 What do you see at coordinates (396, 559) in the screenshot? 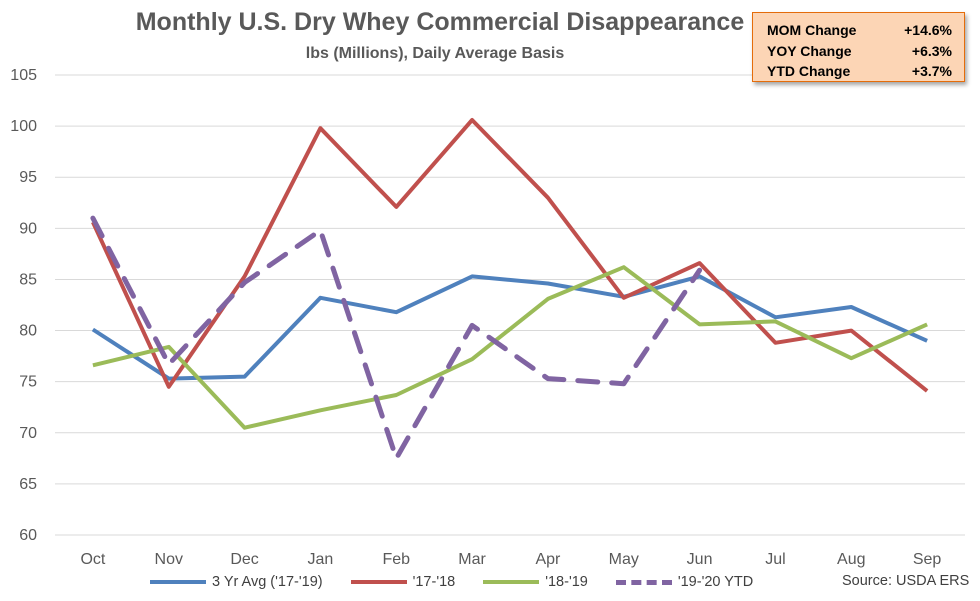
I see `x-tick-label: Feb` at bounding box center [396, 559].